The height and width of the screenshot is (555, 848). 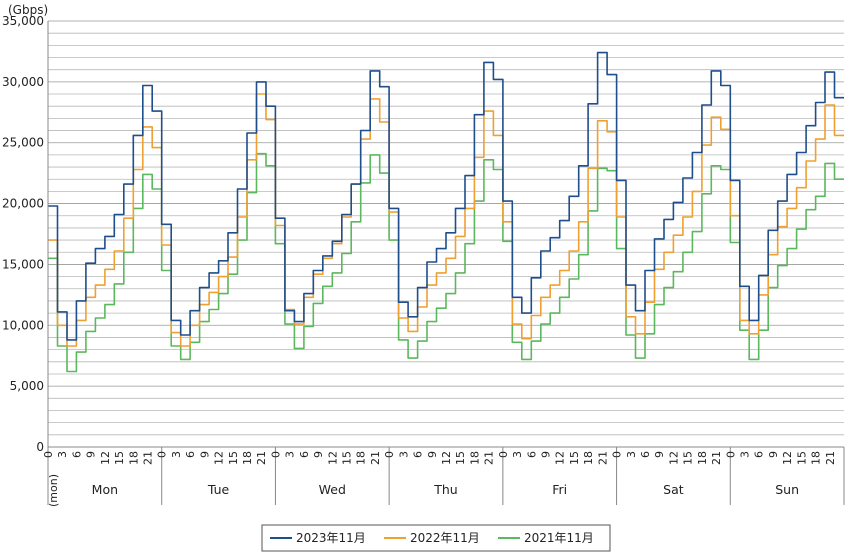 I want to click on day-label: Tue, so click(x=218, y=489).